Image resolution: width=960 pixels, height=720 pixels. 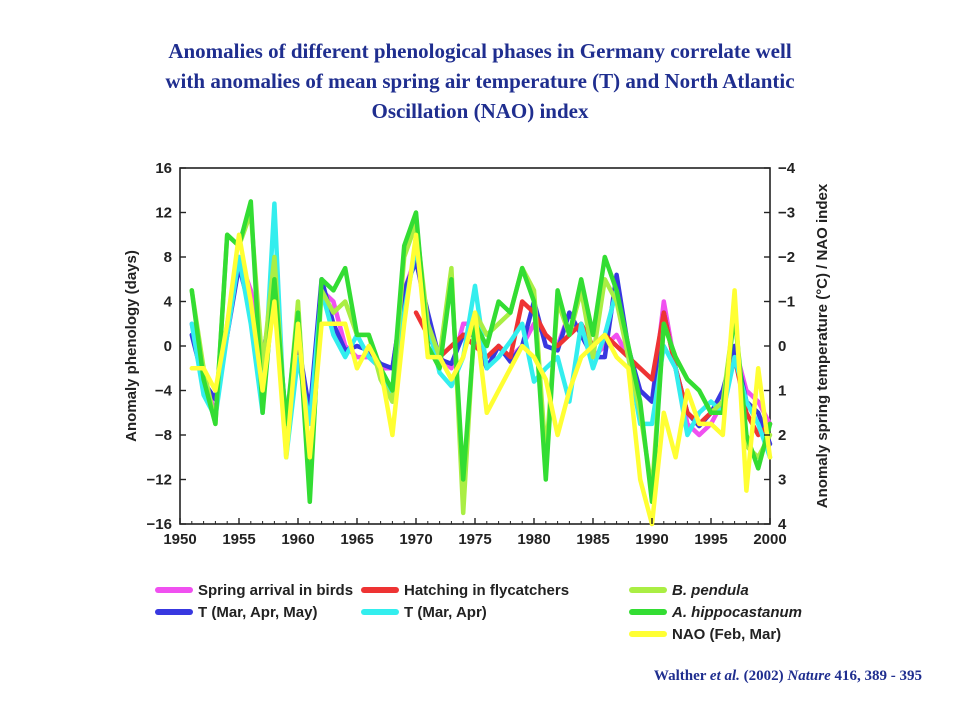 What do you see at coordinates (876, 676) in the screenshot?
I see `citation-volume-pages: 416, 389 - 395` at bounding box center [876, 676].